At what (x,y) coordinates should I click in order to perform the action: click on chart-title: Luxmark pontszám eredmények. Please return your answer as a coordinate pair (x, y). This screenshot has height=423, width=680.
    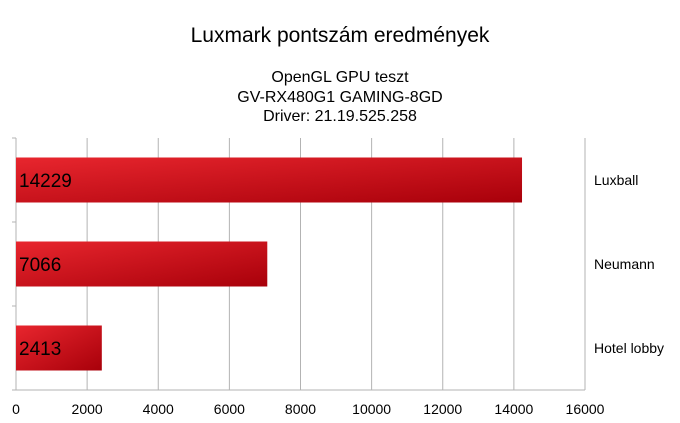
    Looking at the image, I should click on (340, 35).